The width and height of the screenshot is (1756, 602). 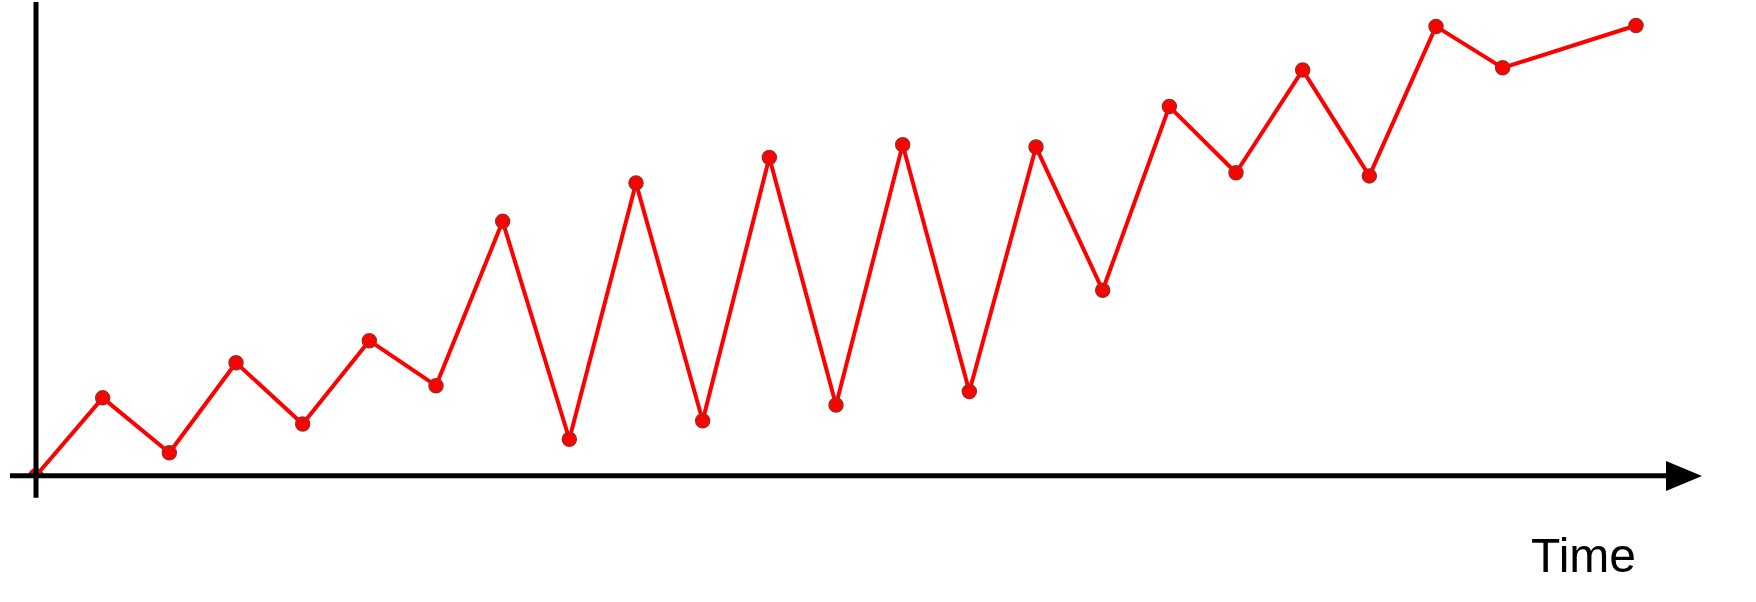 What do you see at coordinates (1583, 556) in the screenshot?
I see `x-axis-title: Time` at bounding box center [1583, 556].